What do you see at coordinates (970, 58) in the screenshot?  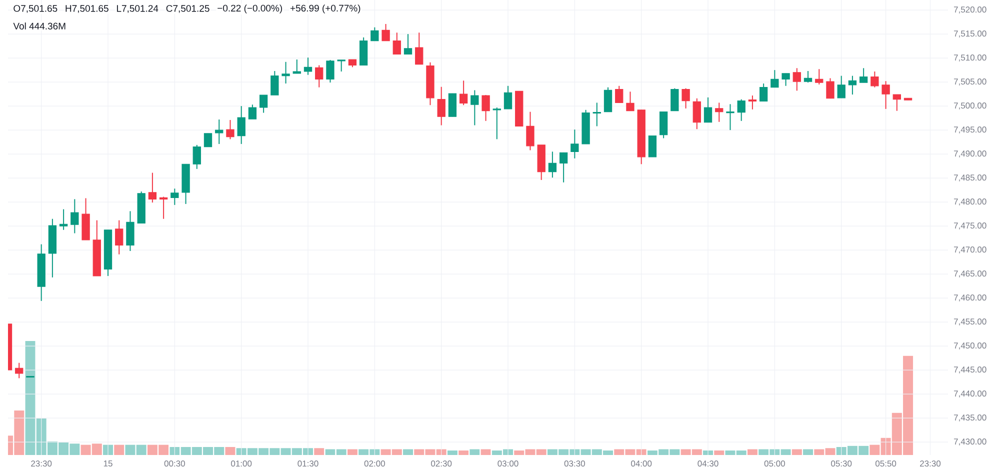 I see `y-tick-label: 7,510.00` at bounding box center [970, 58].